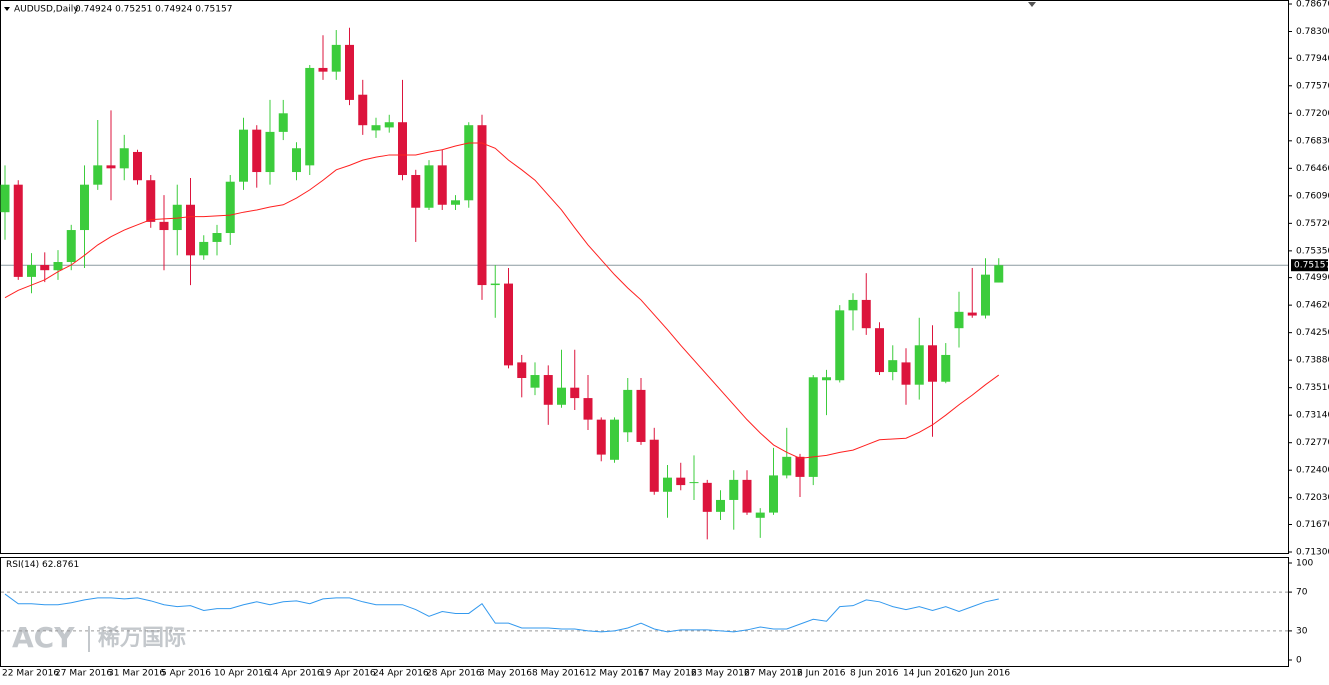 This screenshot has width=1329, height=685. Describe the element at coordinates (874, 674) in the screenshot. I see `x-tick-label: 8 Jun 2016` at that location.